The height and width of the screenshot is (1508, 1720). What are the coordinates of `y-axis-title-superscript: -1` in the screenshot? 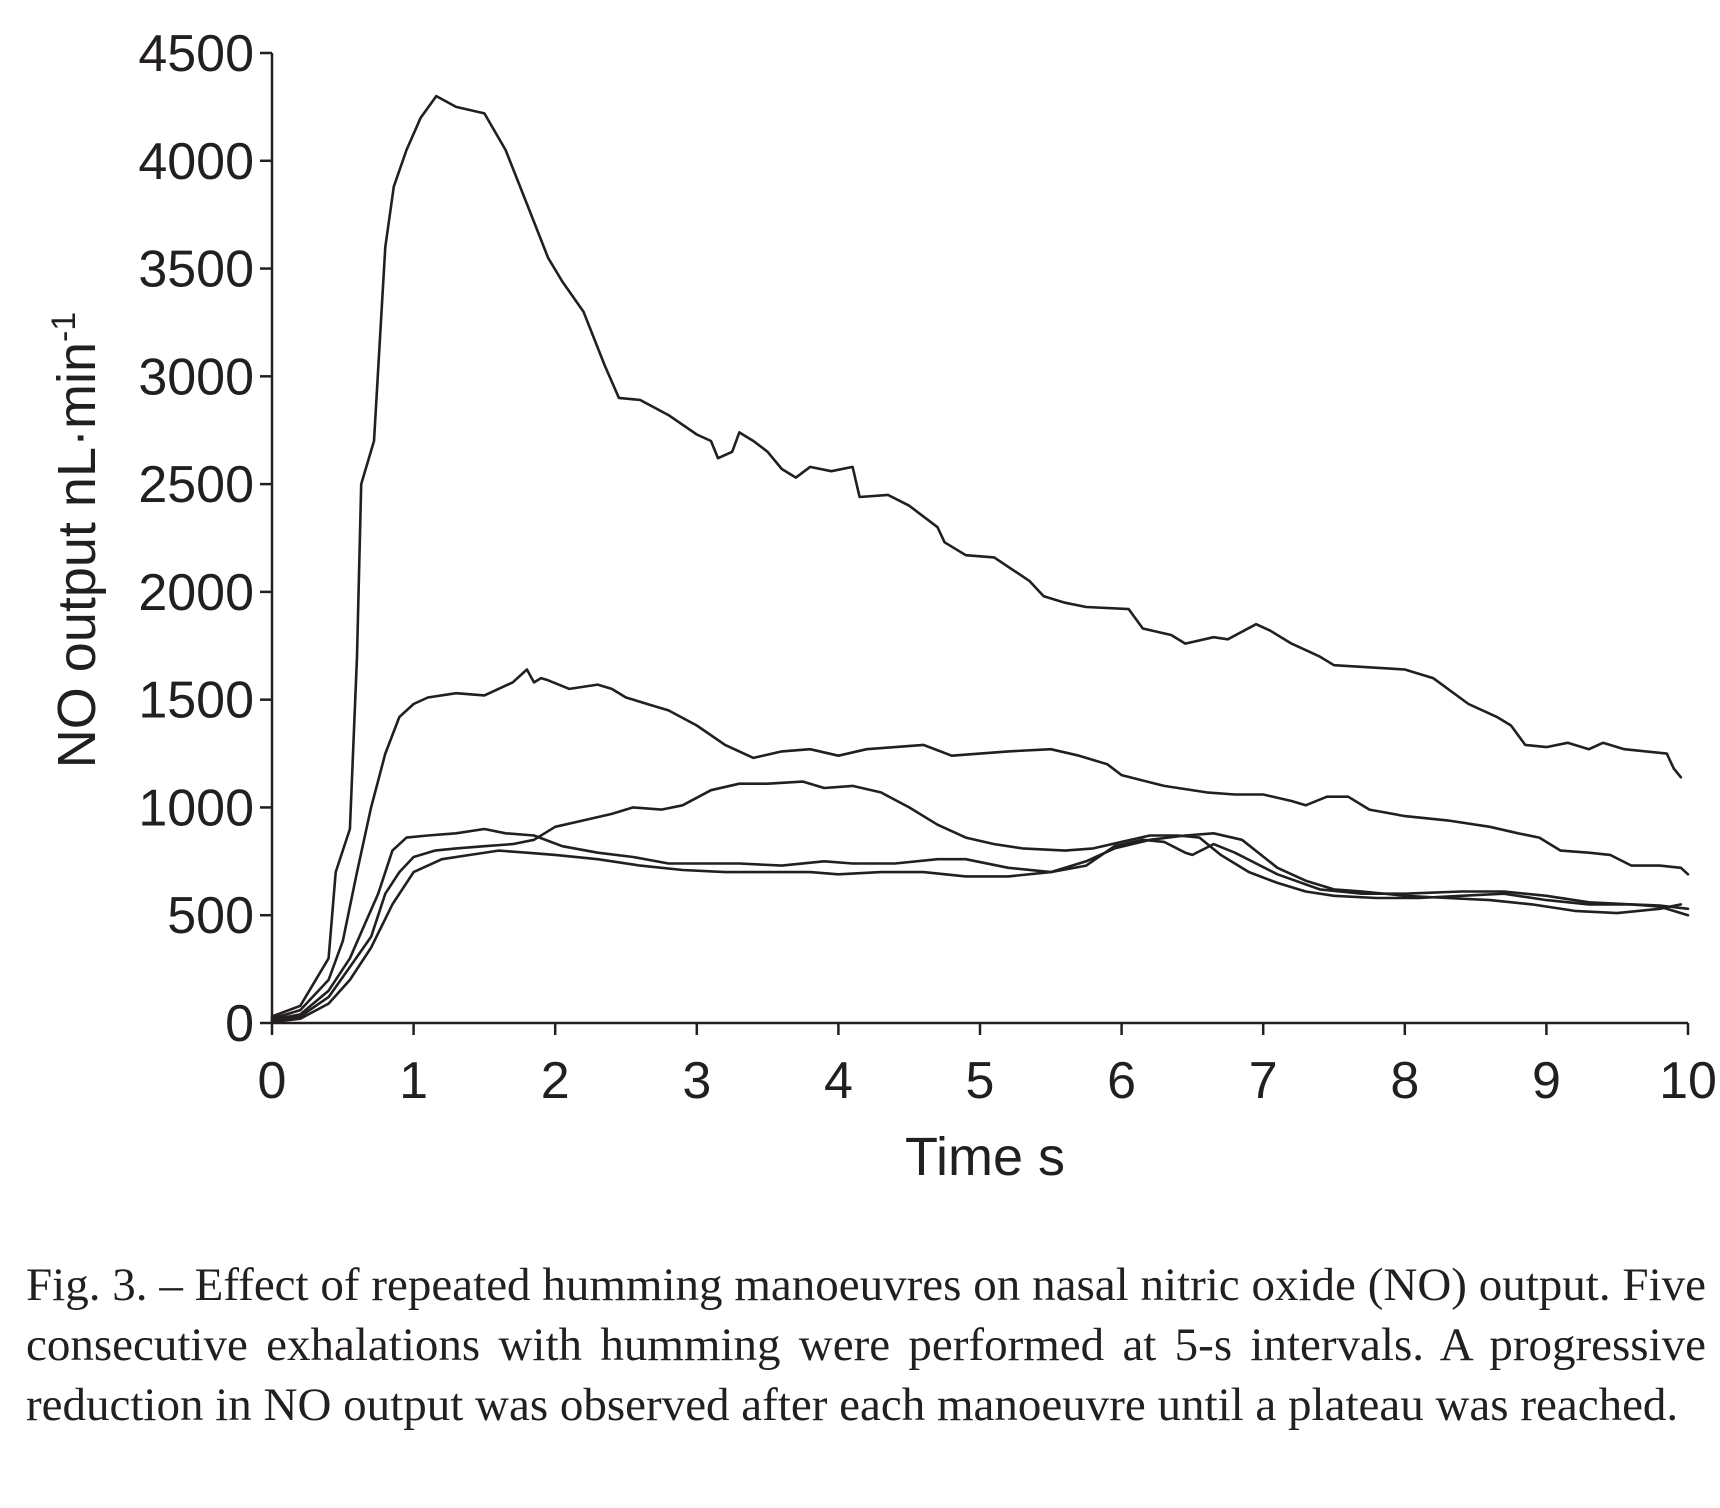 It's located at (64, 327).